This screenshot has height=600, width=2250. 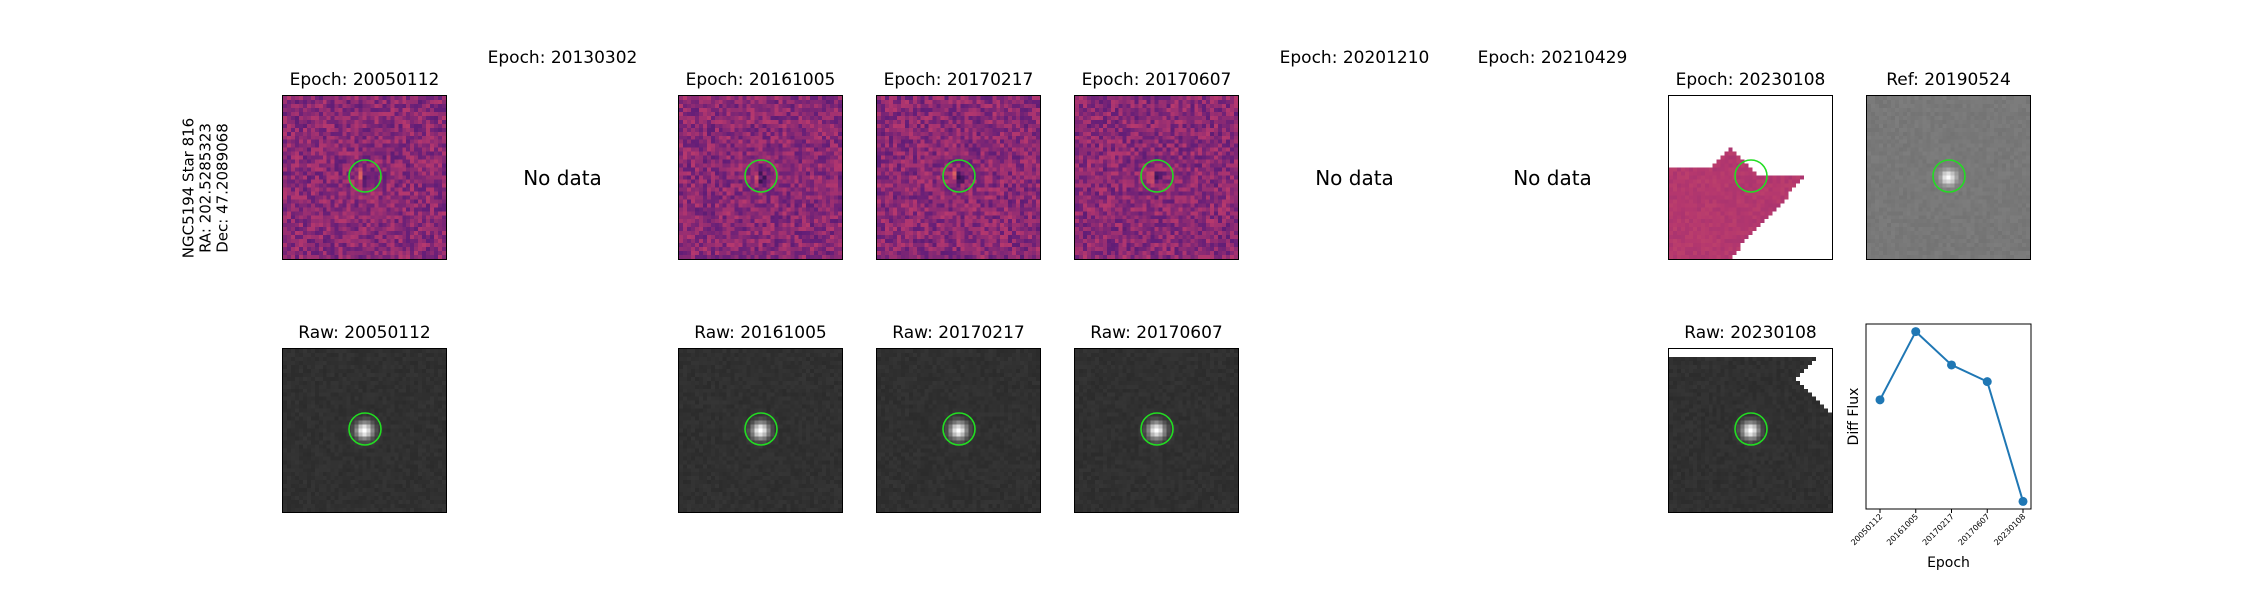 I want to click on cutout-title: Epoch: 20130302, so click(x=562, y=58).